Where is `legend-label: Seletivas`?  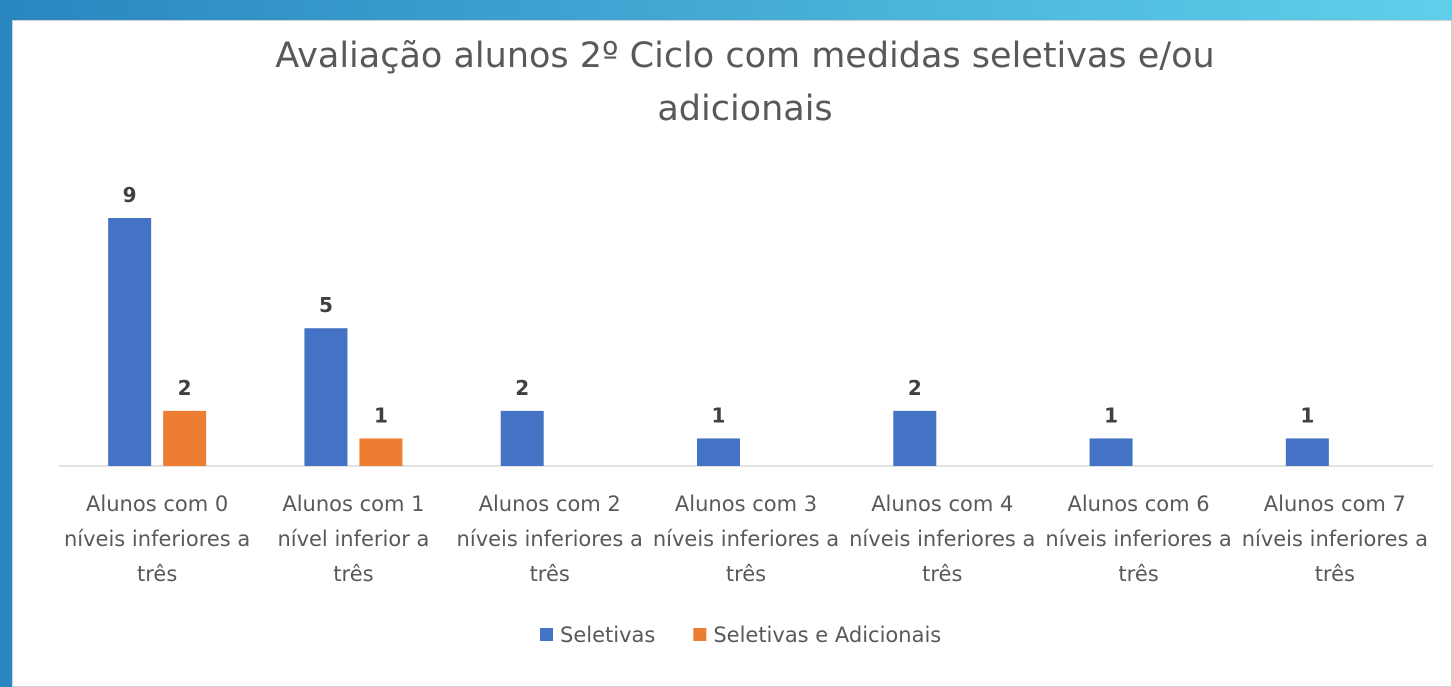
legend-label: Seletivas is located at coordinates (607, 635).